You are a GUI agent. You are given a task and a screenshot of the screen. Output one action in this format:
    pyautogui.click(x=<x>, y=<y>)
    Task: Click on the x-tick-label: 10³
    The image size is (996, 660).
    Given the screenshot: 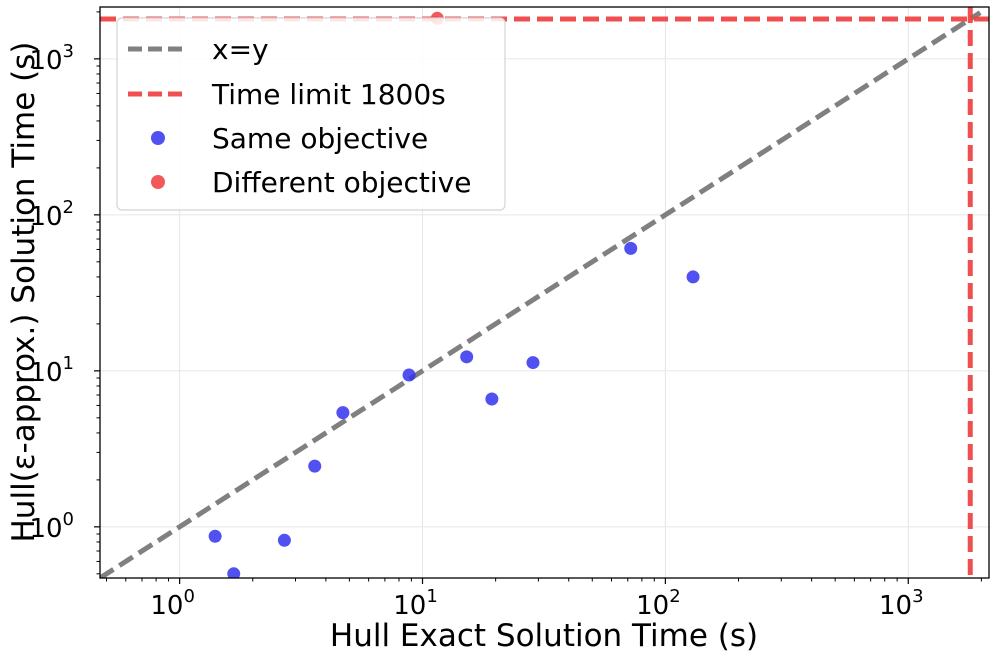 What is the action you would take?
    pyautogui.click(x=901, y=603)
    